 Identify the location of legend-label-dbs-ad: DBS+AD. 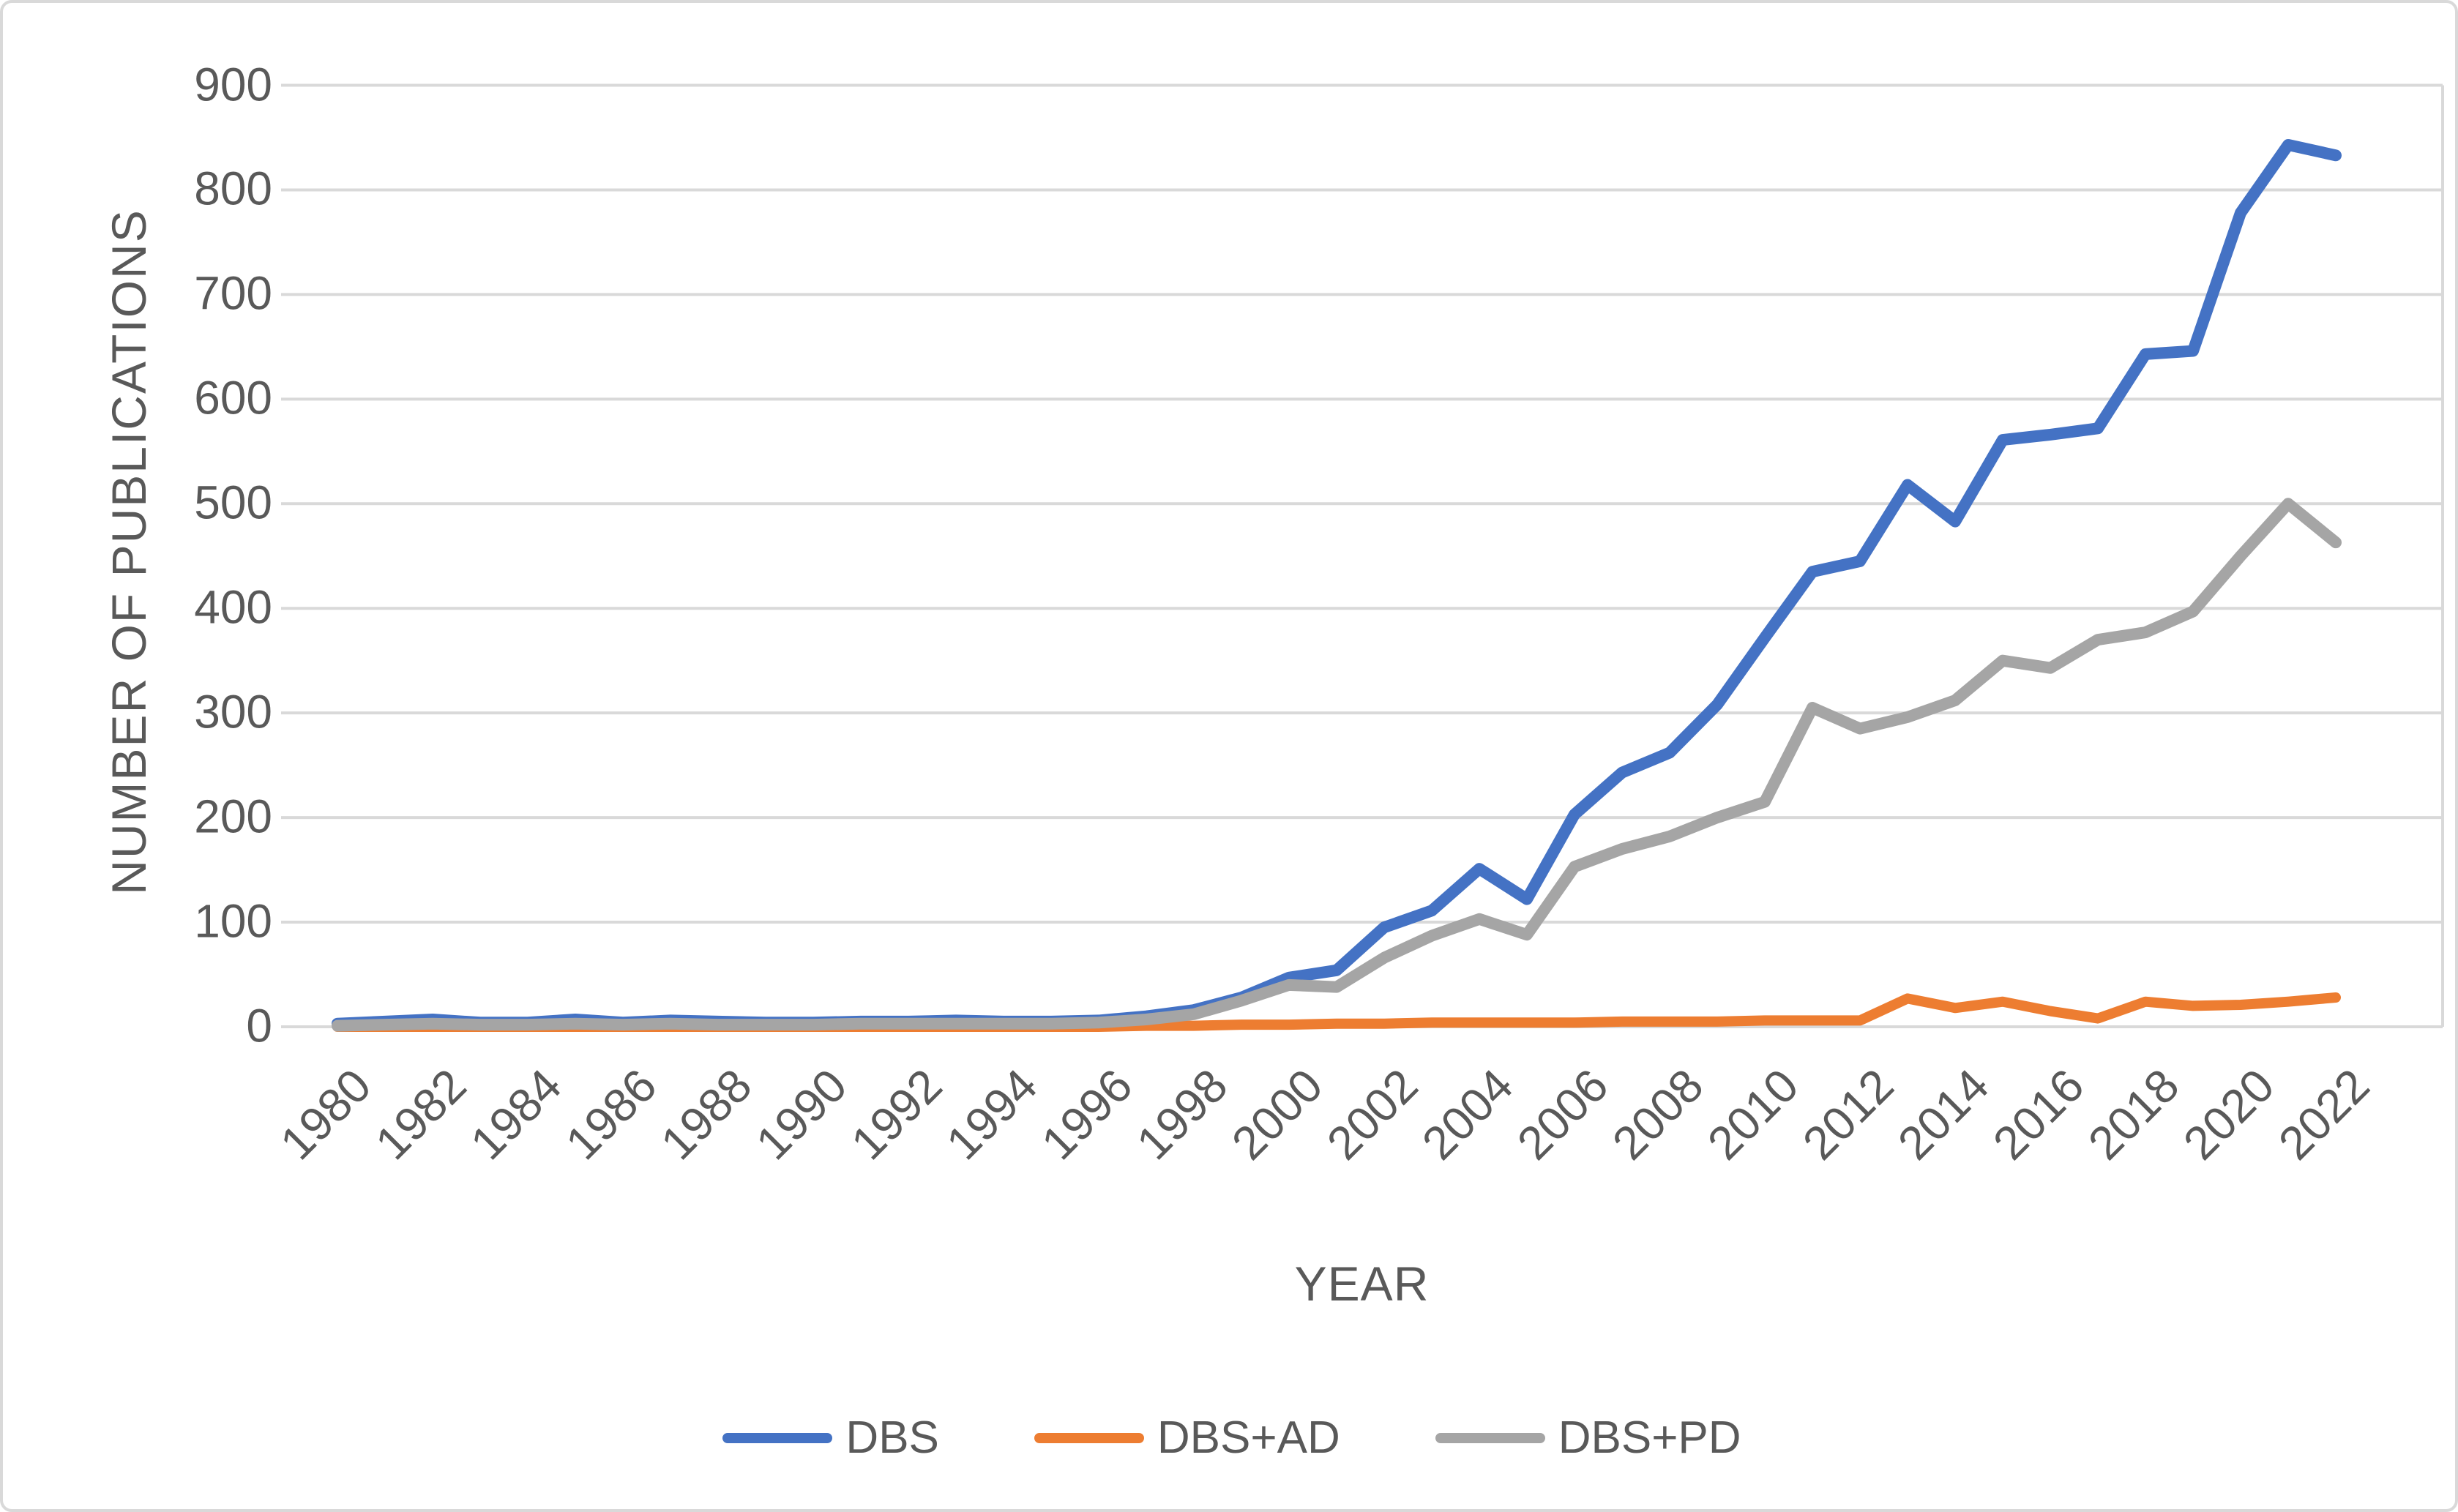
(1248, 1437).